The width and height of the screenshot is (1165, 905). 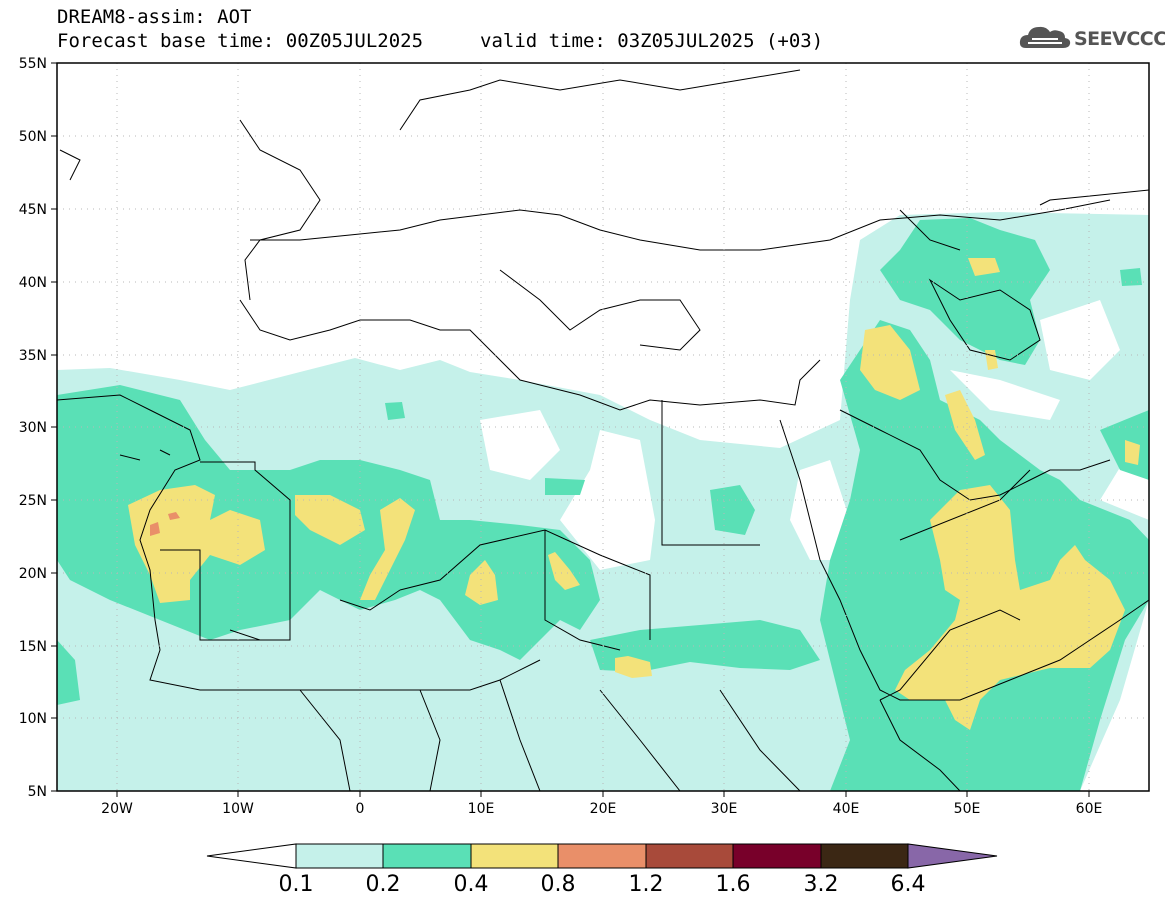 I want to click on colorbar-label: 6.4, so click(x=908, y=884).